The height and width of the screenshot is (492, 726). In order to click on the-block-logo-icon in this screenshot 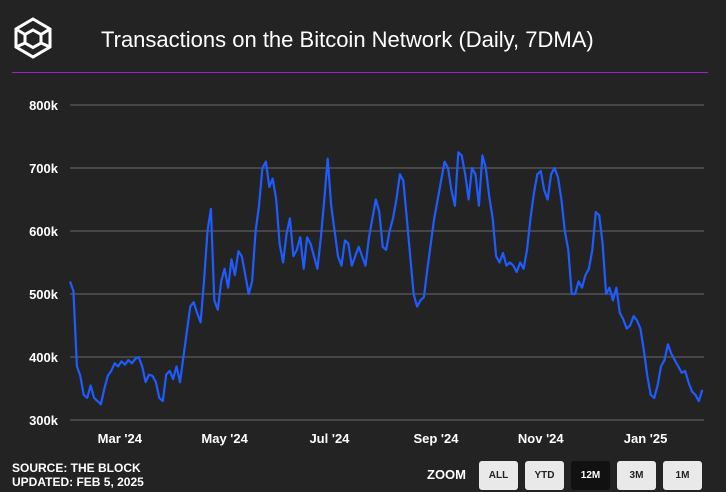, I will do `click(33, 38)`.